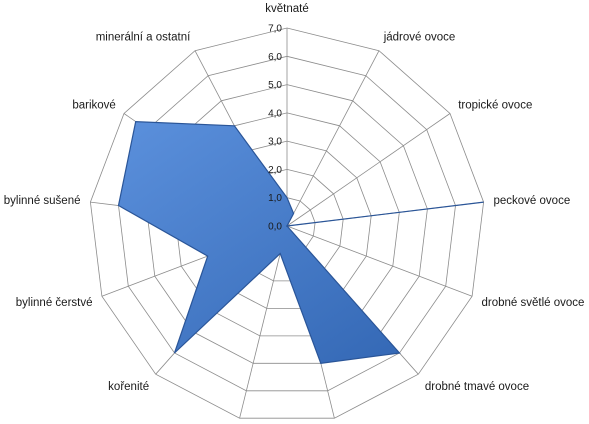 This screenshot has height=424, width=589. Describe the element at coordinates (419, 38) in the screenshot. I see `category-label: jádrové ovoce` at that location.